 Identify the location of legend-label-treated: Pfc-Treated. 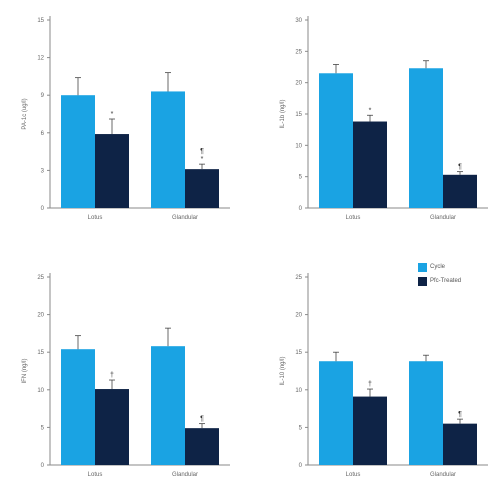
(446, 281).